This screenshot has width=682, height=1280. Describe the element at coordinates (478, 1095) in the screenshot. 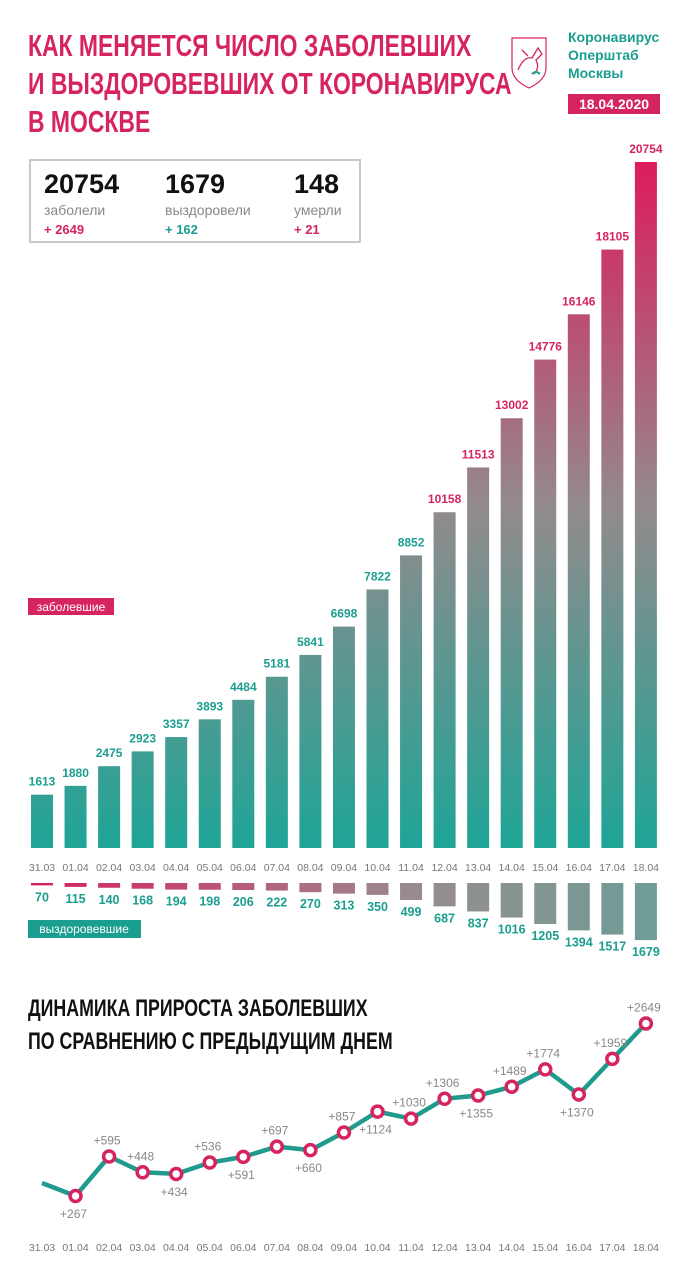

I see `growth-point-13.04` at that location.